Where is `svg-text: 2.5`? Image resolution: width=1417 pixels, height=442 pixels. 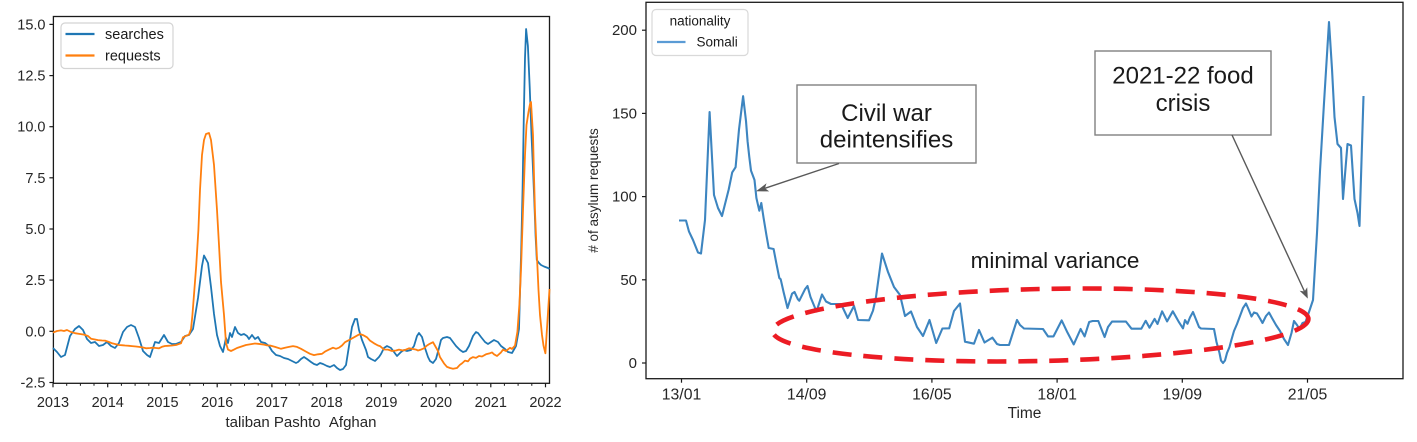 svg-text: 2.5 is located at coordinates (35, 281).